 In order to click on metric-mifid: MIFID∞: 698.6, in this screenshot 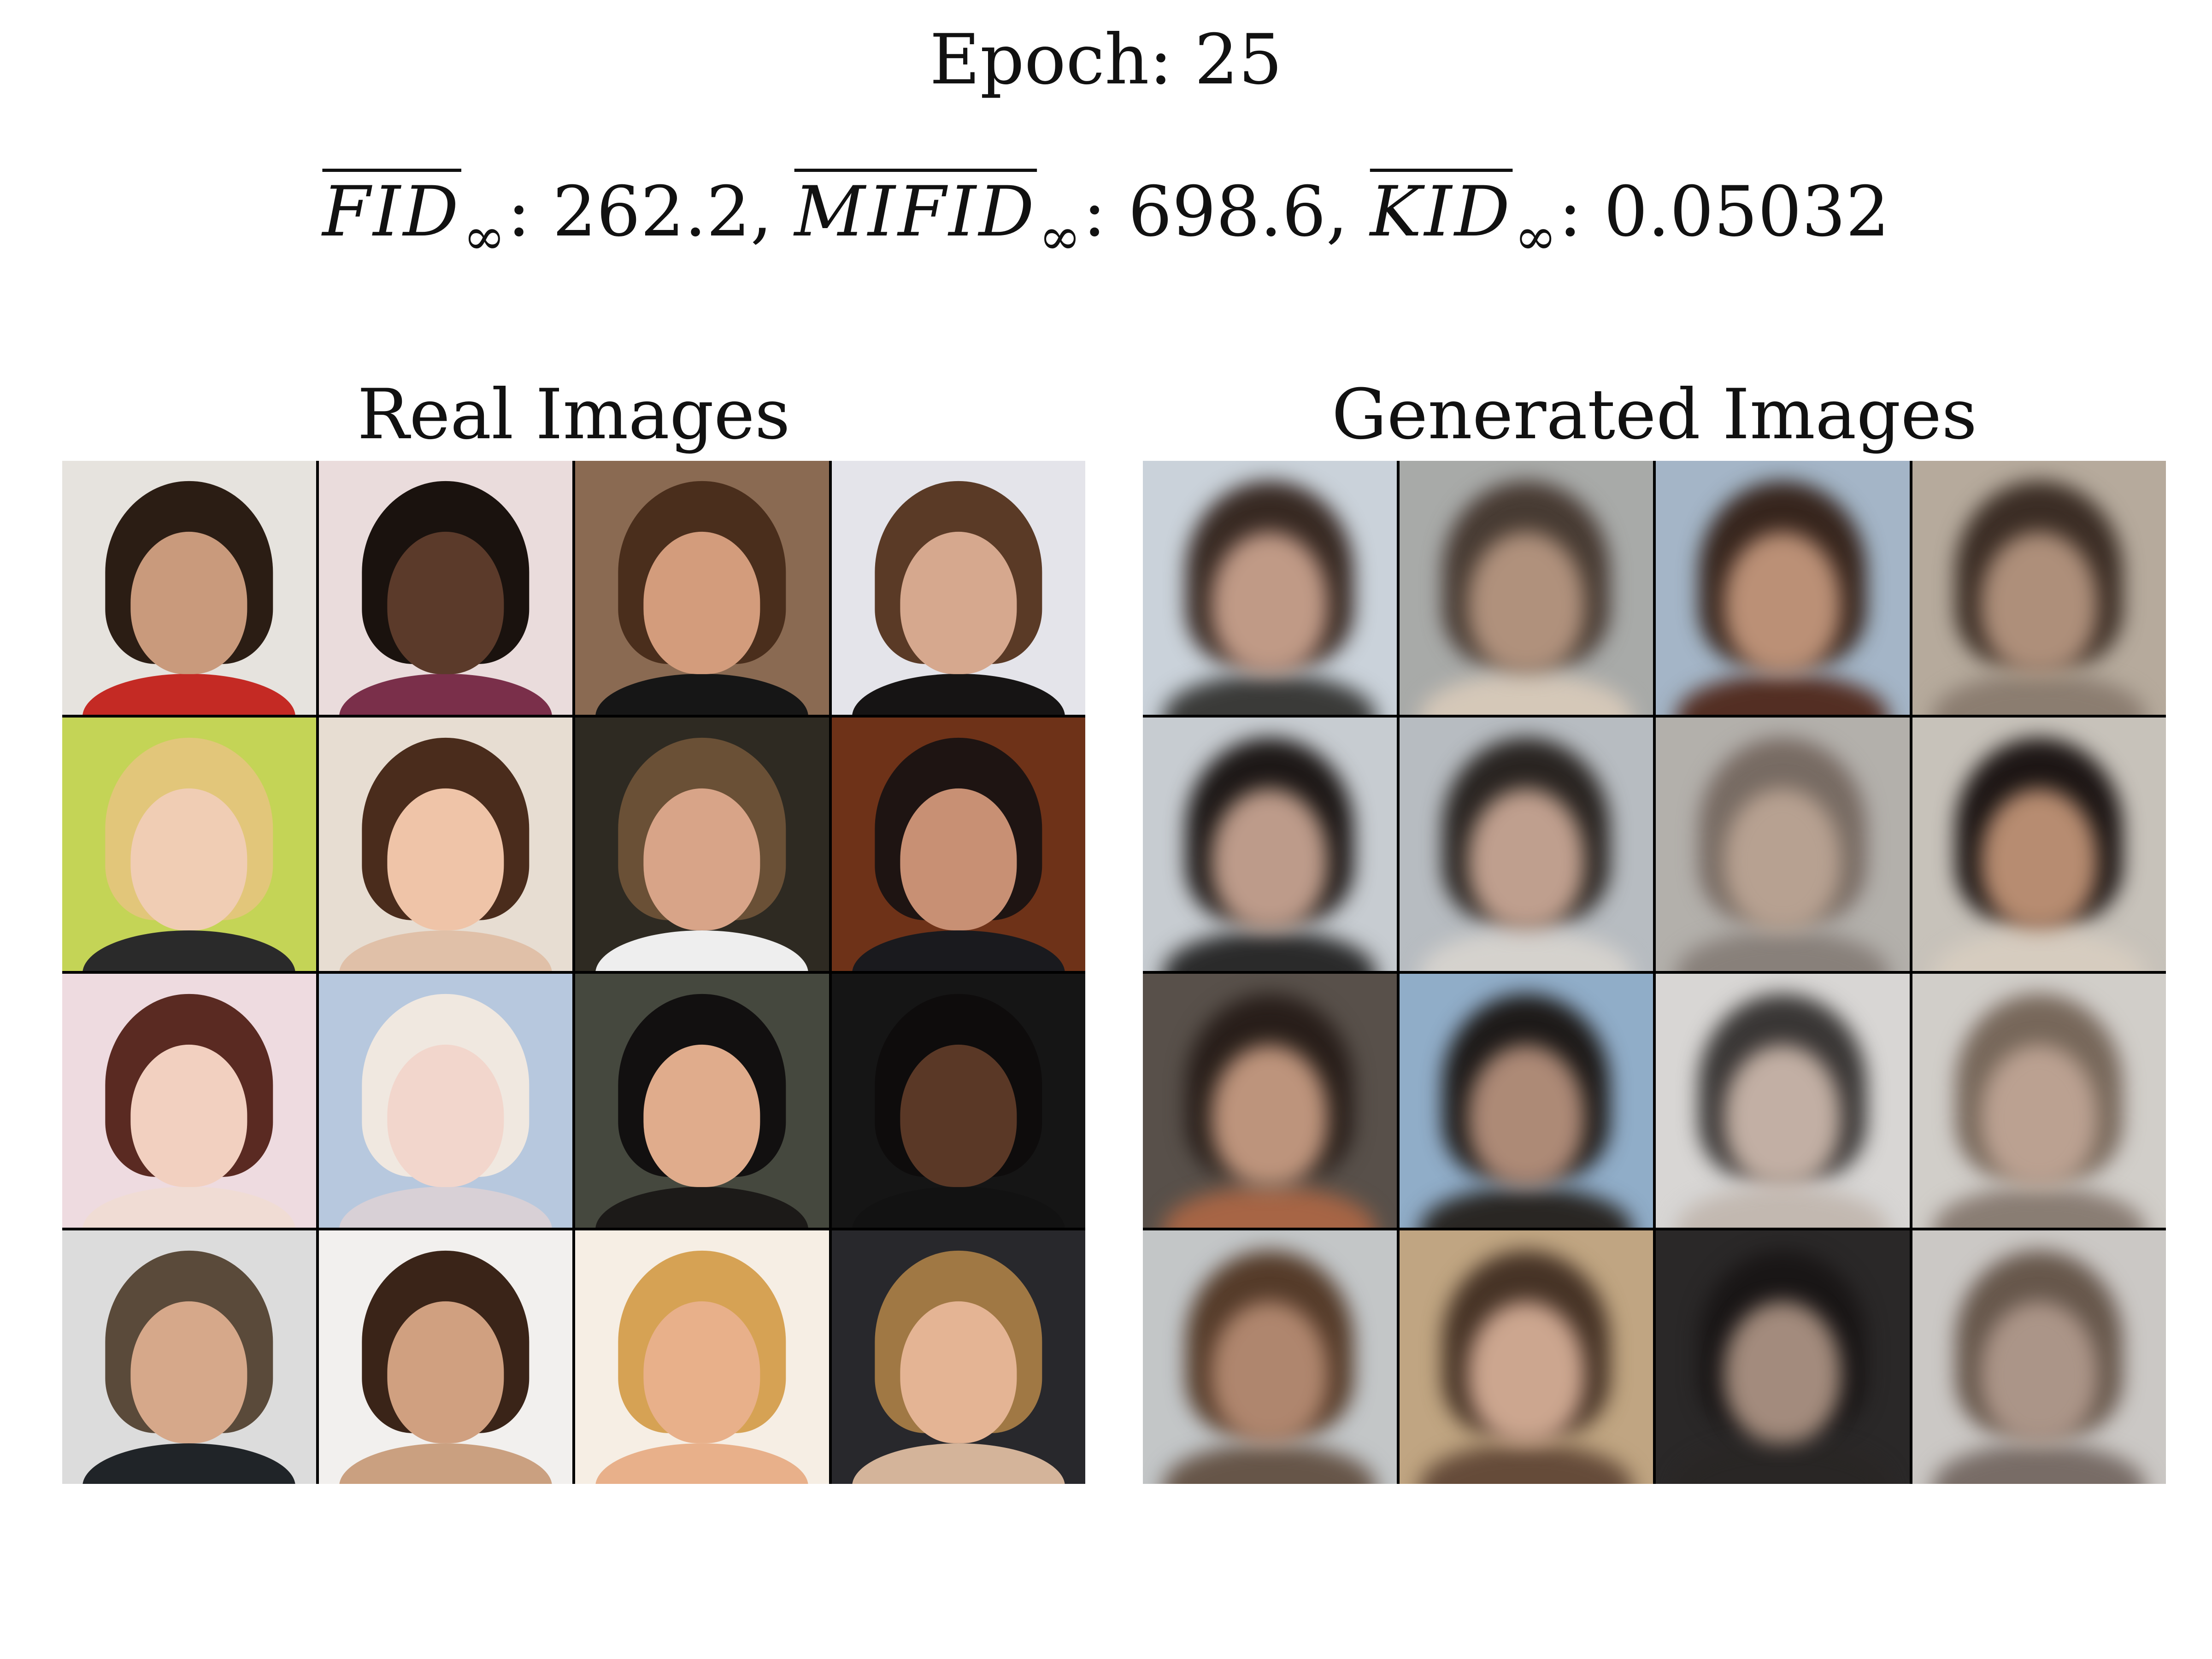, I will do `click(1071, 219)`.